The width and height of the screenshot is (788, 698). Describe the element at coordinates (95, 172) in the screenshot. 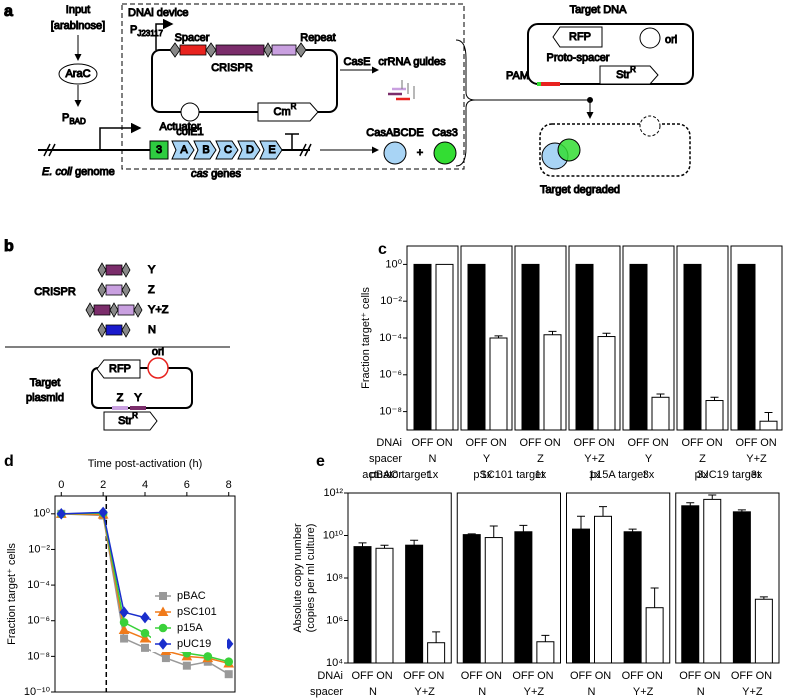

I see `genome-word: genome` at that location.